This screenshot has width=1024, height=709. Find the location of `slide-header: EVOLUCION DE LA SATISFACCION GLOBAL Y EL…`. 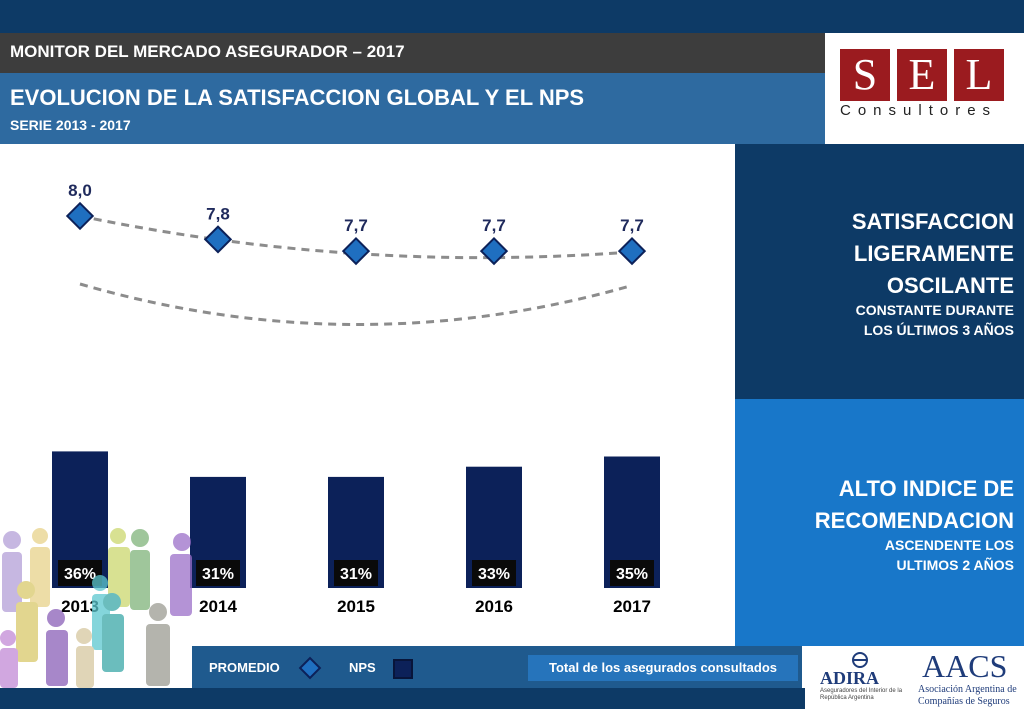

slide-header: EVOLUCION DE LA SATISFACCION GLOBAL Y EL… is located at coordinates (412, 108).